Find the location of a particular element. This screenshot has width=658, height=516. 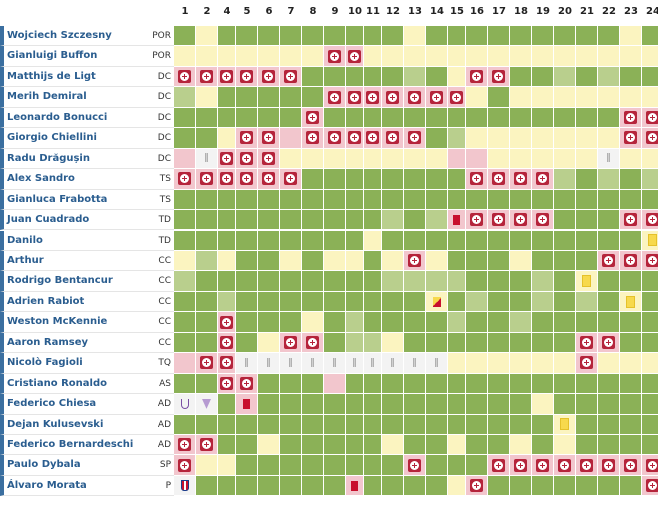

player-row-label: Juan Cuadrado TD is located at coordinates (87, 220).